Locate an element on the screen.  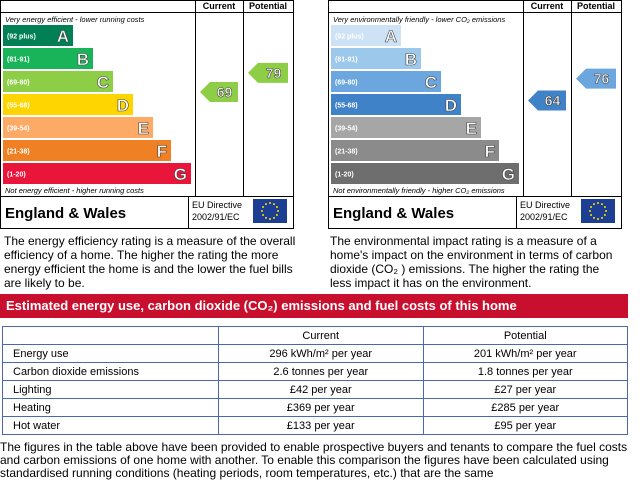
table-row: Hot water £133 per year £95 per year is located at coordinates (315, 425).